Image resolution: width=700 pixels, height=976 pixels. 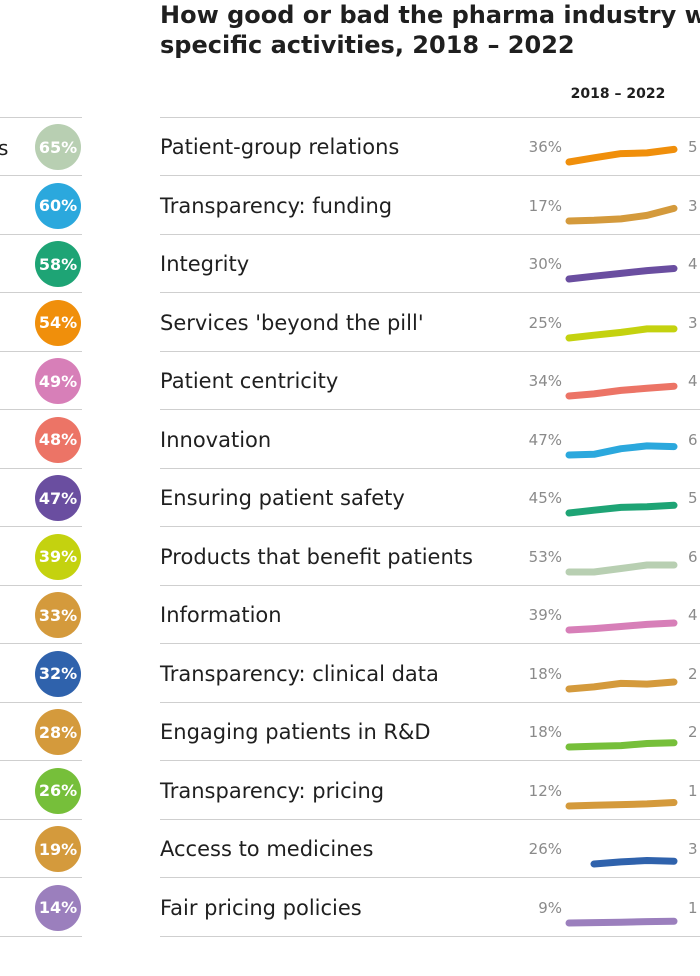 What do you see at coordinates (693, 907) in the screenshot?
I see `end-value-label: 1` at bounding box center [693, 907].